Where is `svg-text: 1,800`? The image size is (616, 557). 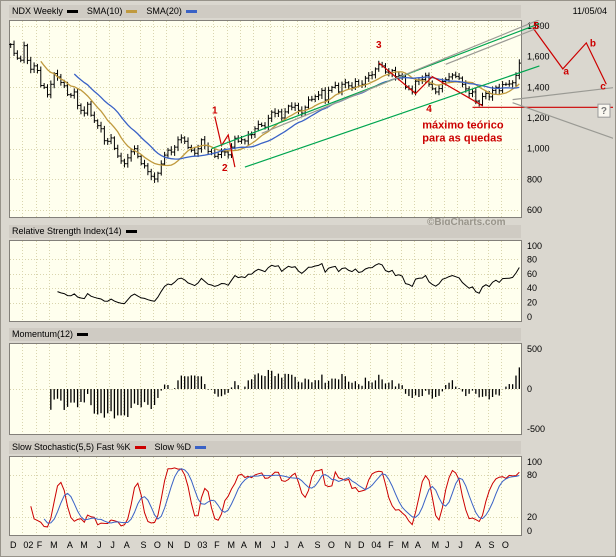
svg-text: 1,800 is located at coordinates (538, 26).